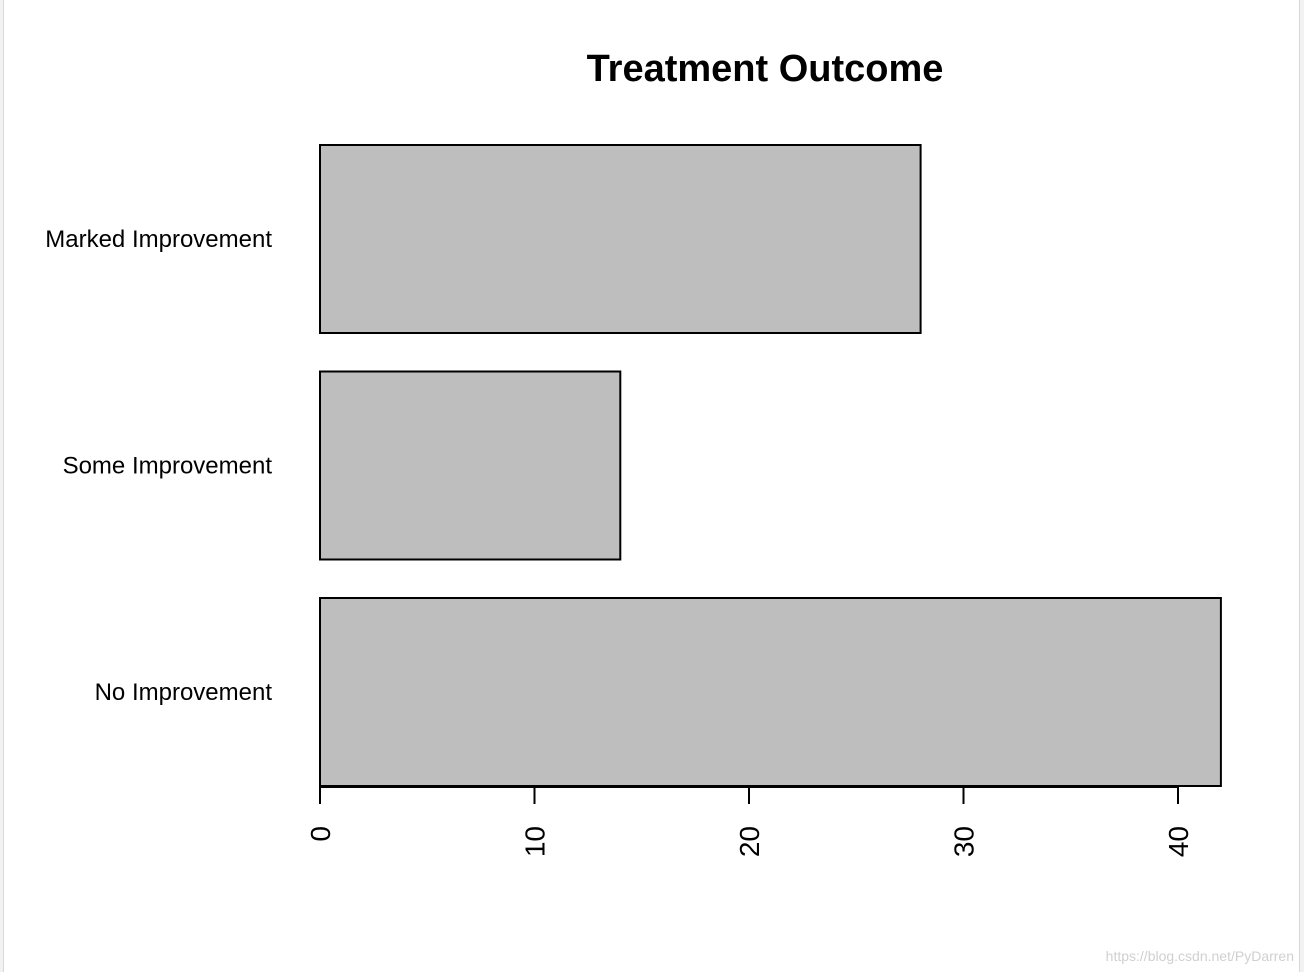  I want to click on x-tick-label-20: 20, so click(749, 841).